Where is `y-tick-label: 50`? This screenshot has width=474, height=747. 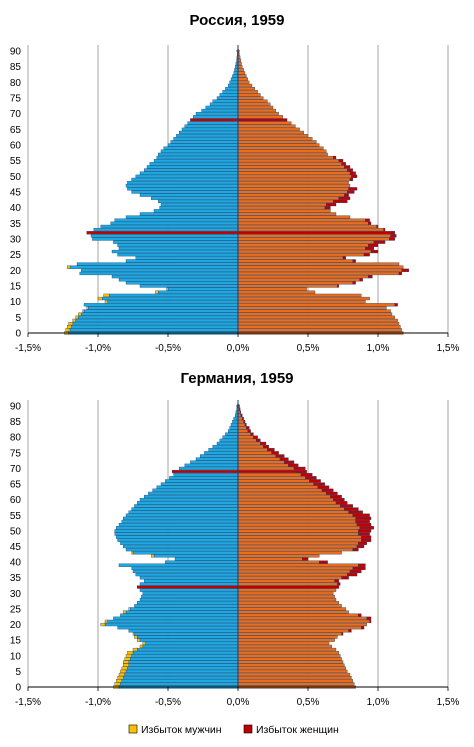 y-tick-label: 50 is located at coordinates (16, 177).